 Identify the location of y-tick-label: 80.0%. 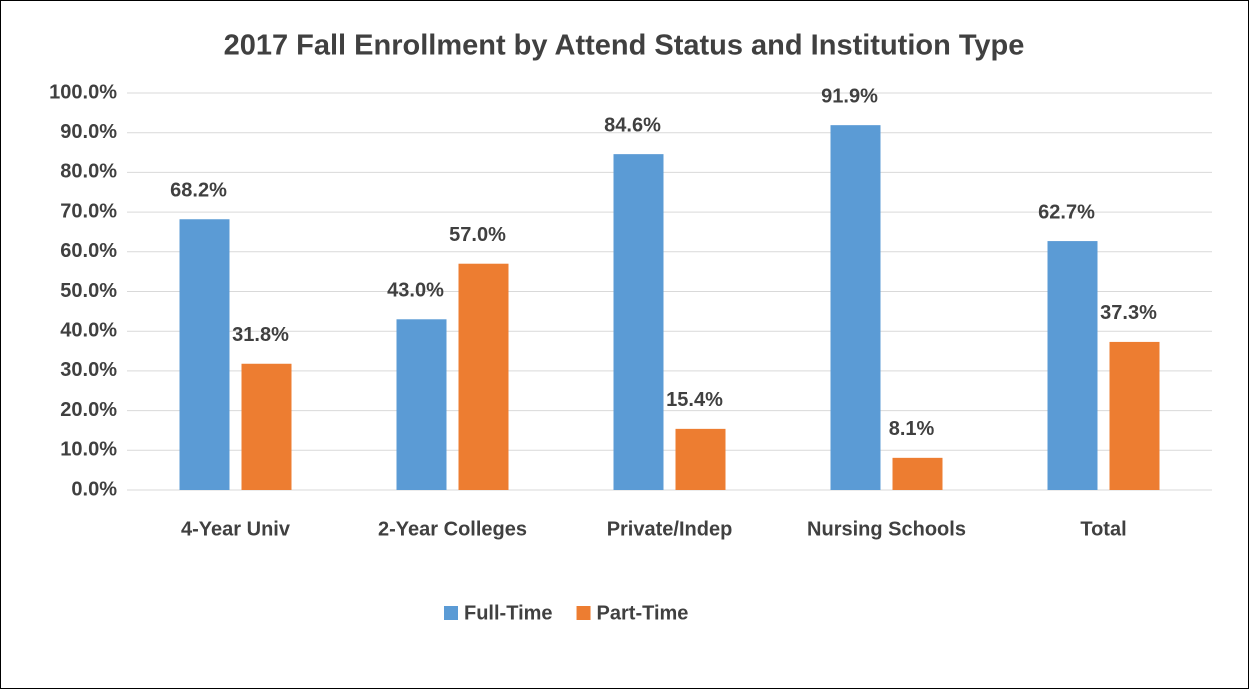
(88, 172).